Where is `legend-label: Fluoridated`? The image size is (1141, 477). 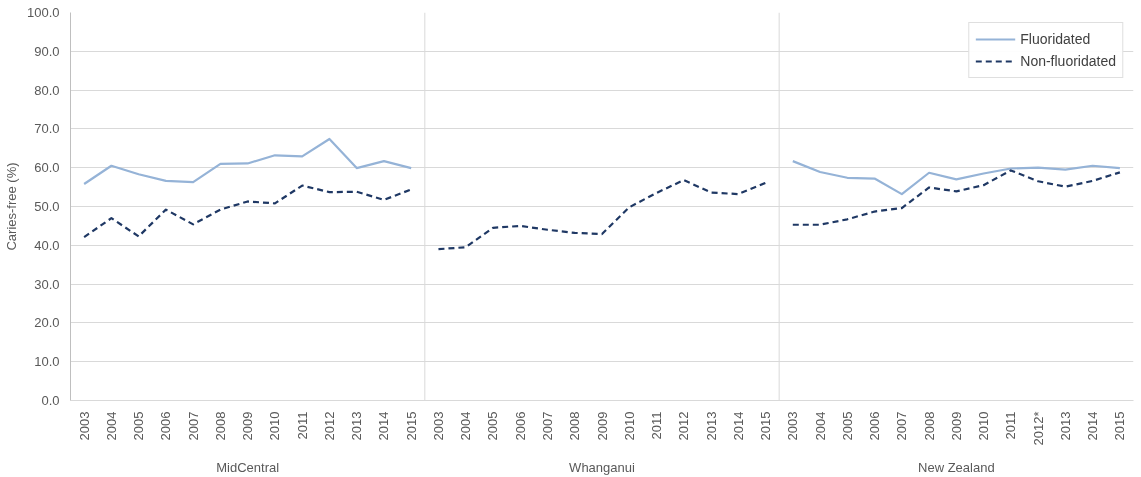 legend-label: Fluoridated is located at coordinates (1055, 39).